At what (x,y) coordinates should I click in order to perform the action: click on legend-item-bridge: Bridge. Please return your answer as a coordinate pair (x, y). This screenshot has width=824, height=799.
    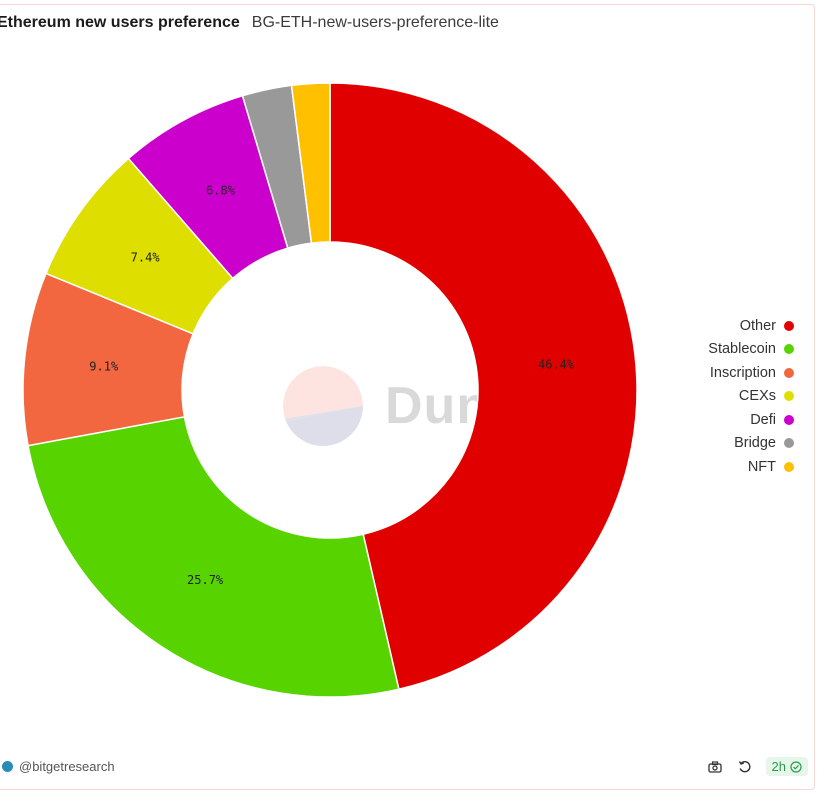
    Looking at the image, I should click on (751, 444).